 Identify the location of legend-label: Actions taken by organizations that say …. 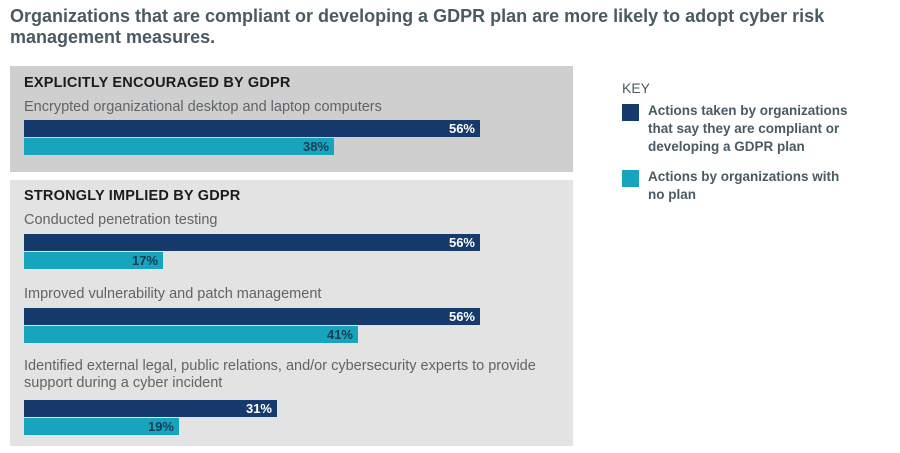
(748, 128).